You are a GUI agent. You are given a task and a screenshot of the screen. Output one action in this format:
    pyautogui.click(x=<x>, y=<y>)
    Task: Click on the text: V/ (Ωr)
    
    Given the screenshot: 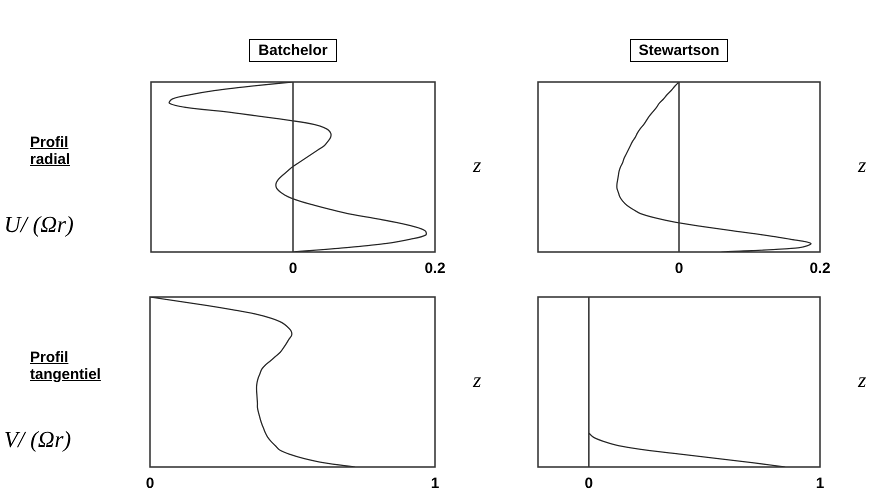 What is the action you would take?
    pyautogui.click(x=38, y=440)
    